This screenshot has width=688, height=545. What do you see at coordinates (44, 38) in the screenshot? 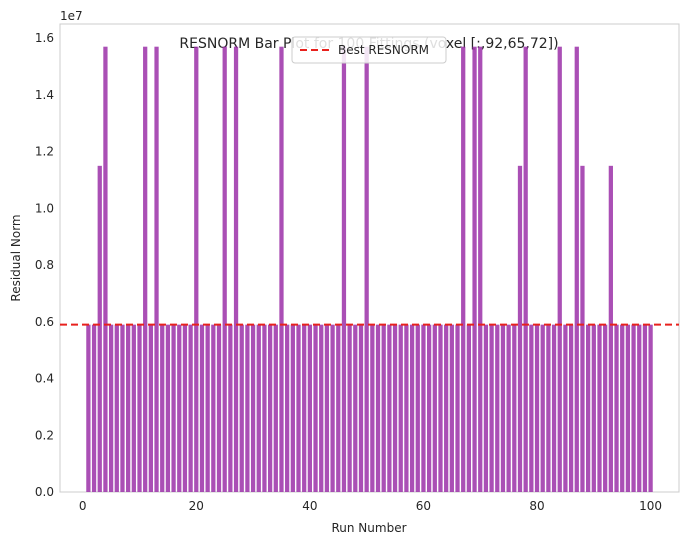
I see `y-tick-label-8: 1.6` at bounding box center [44, 38].